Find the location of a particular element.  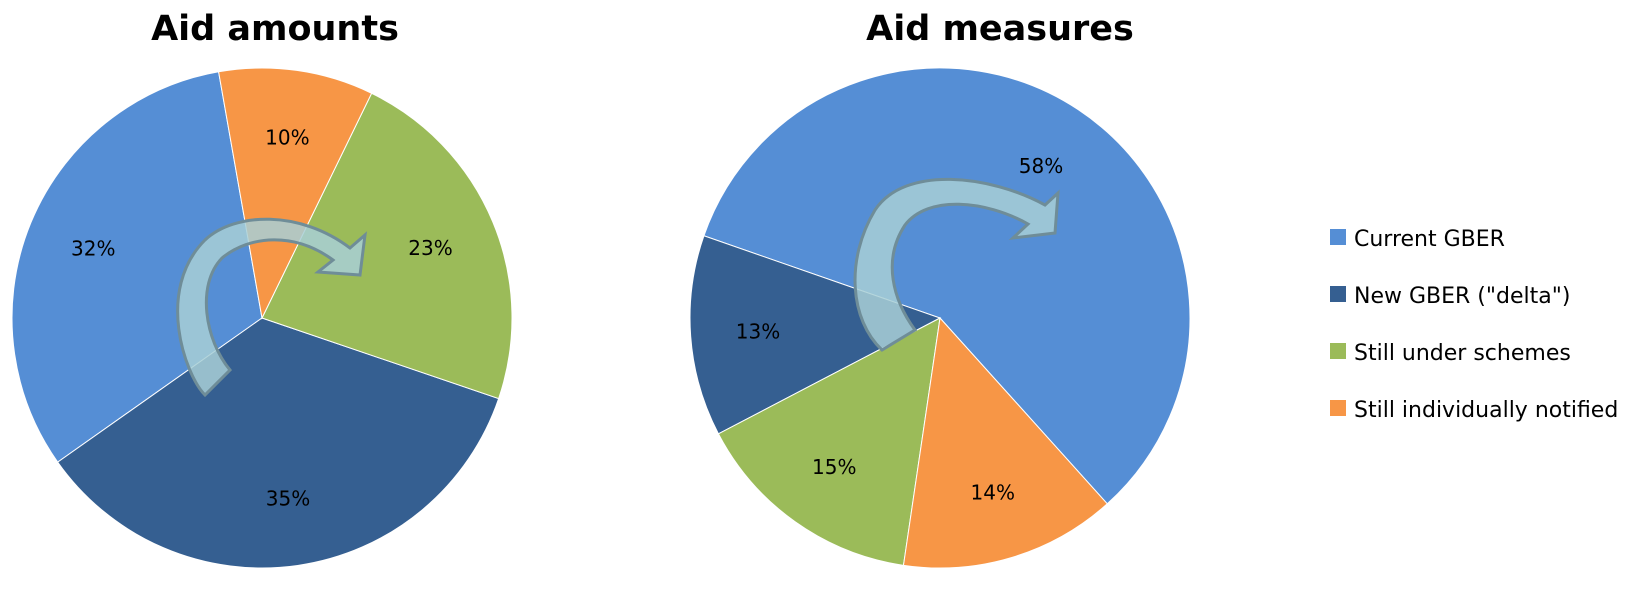

data-label-still-under-schemes: 23% is located at coordinates (430, 248).